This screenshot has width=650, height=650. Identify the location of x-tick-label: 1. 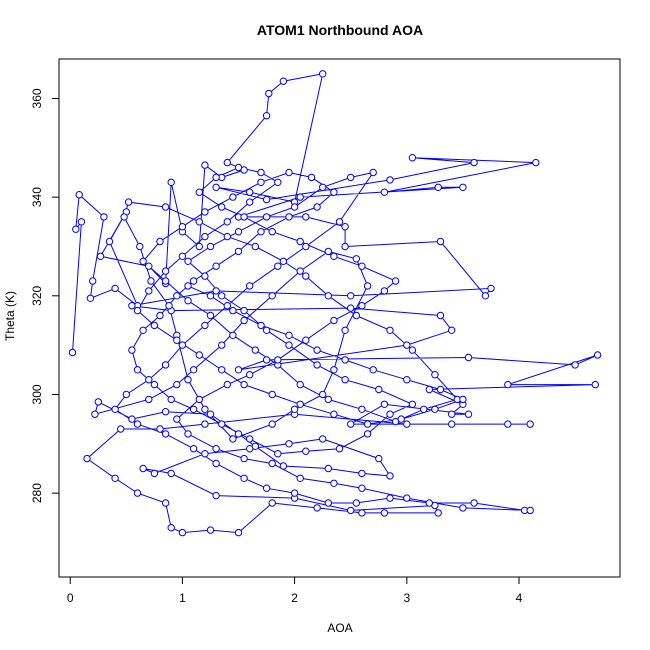
(182, 598).